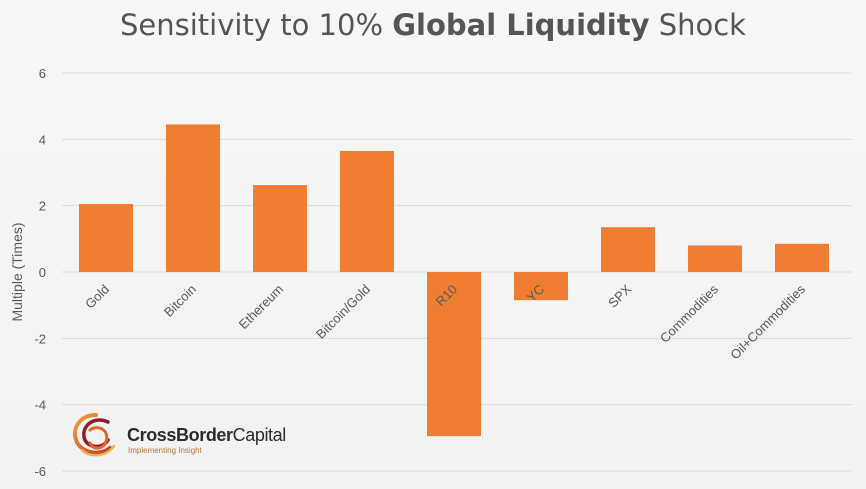 This screenshot has height=489, width=866. Describe the element at coordinates (343, 312) in the screenshot. I see `category-label: Bitcoin/Gold` at that location.